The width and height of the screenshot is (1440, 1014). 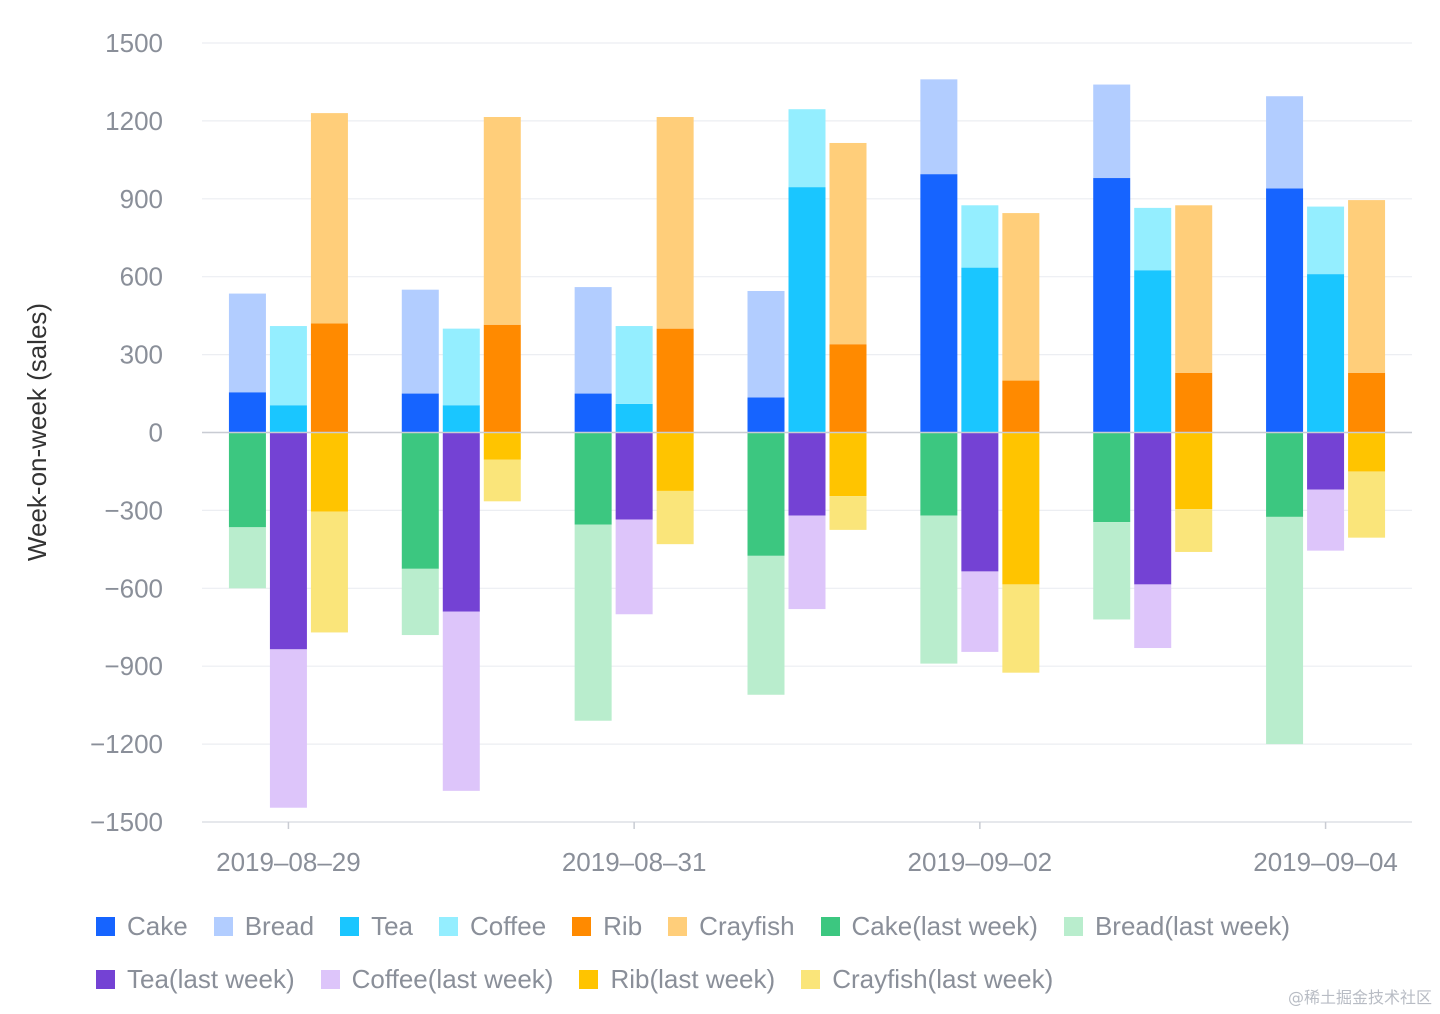 What do you see at coordinates (350, 926) in the screenshot?
I see `legend-swatch` at bounding box center [350, 926].